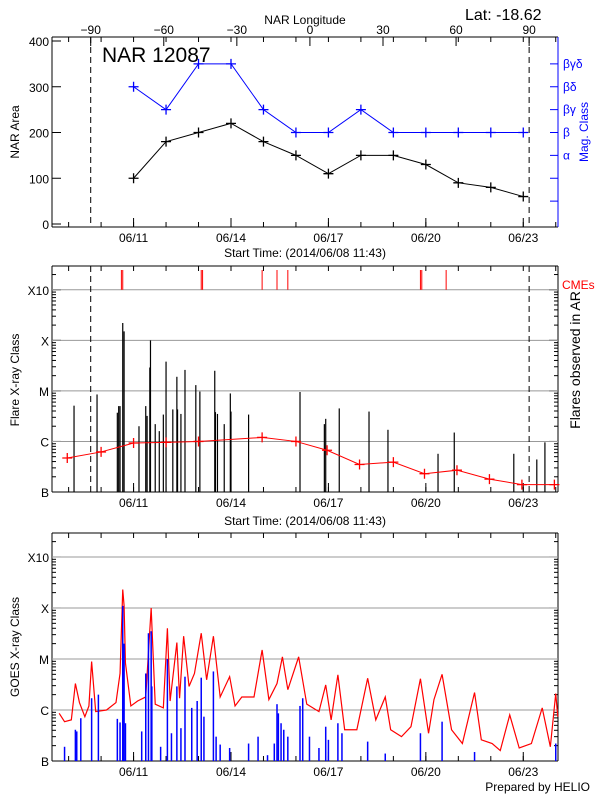 Image resolution: width=600 pixels, height=800 pixels. Describe the element at coordinates (44, 660) in the screenshot. I see `panel3-y-tick-label: M` at that location.